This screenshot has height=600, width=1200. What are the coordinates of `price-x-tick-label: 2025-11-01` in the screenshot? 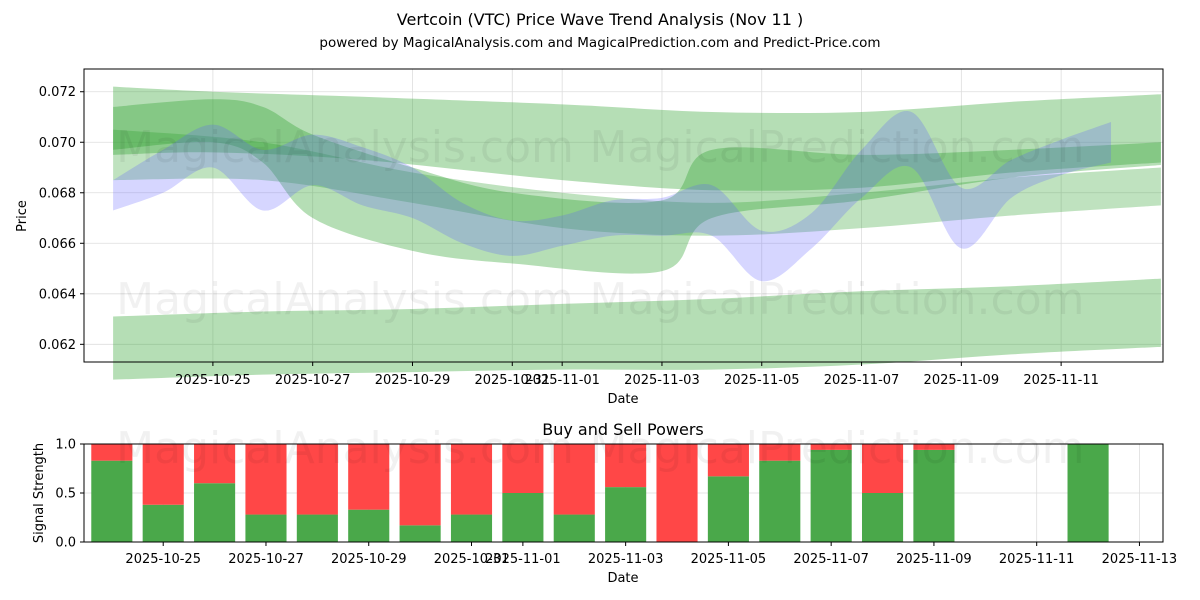 It's located at (562, 380).